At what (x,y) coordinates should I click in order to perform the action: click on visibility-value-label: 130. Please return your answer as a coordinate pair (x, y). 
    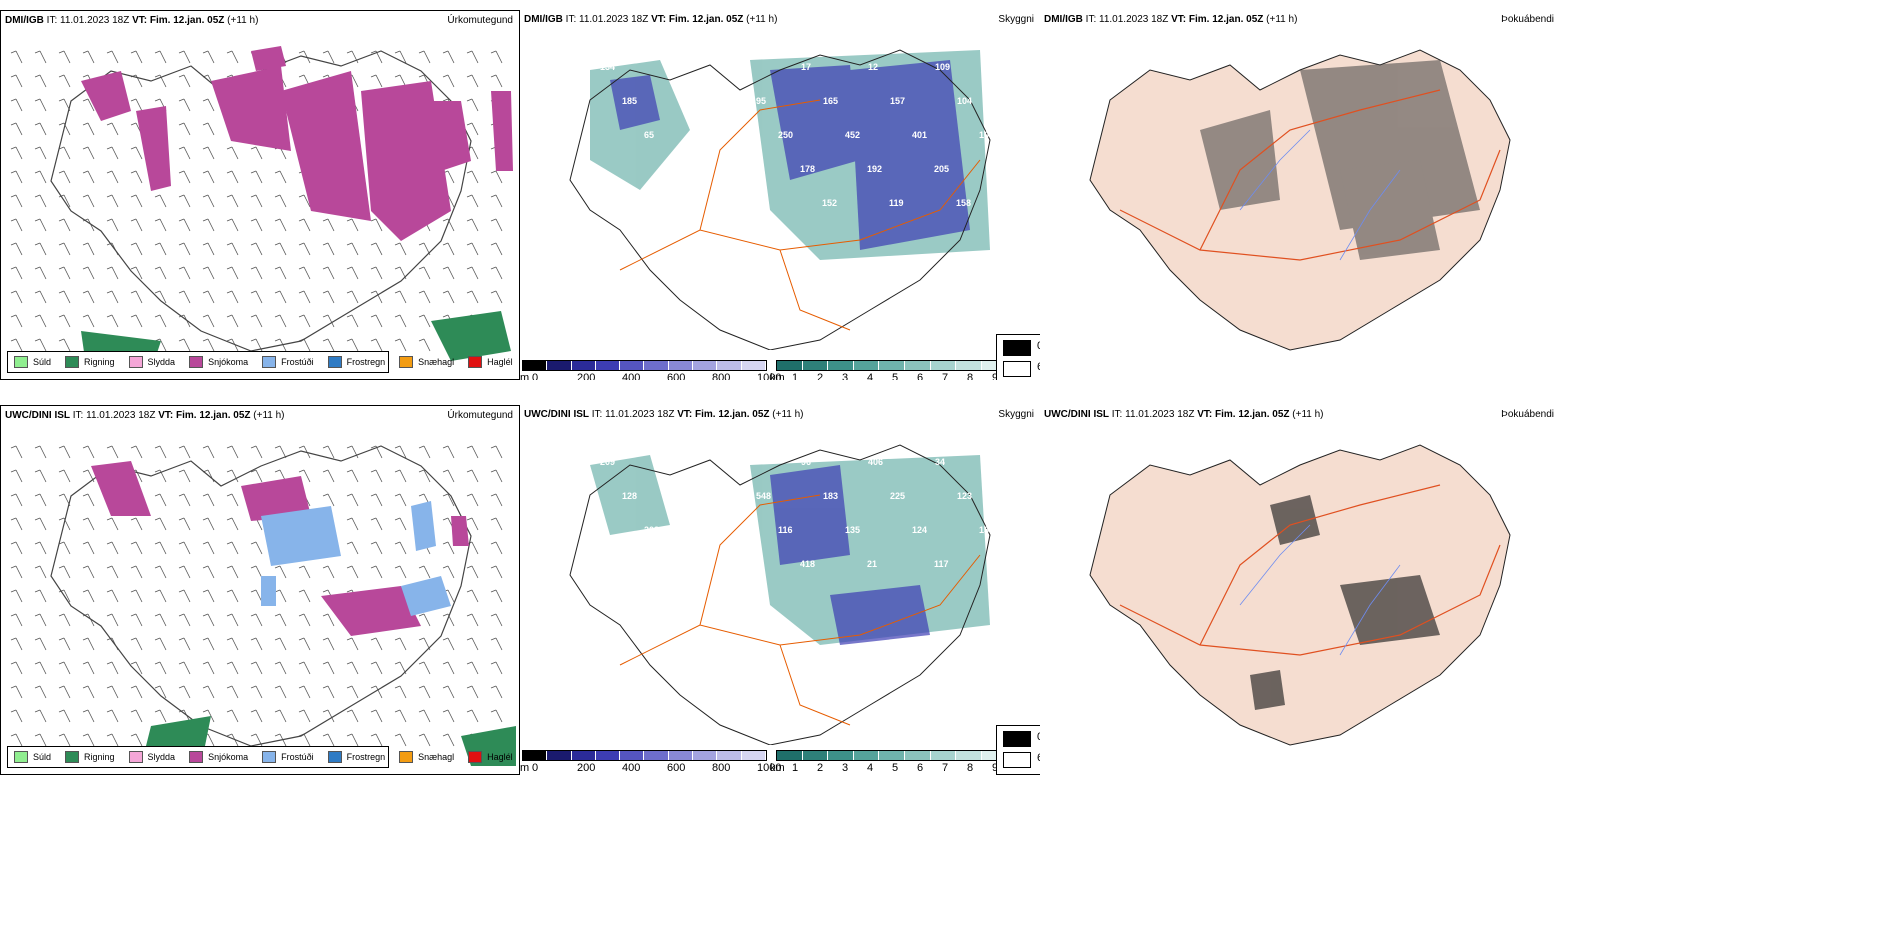
    Looking at the image, I should click on (986, 530).